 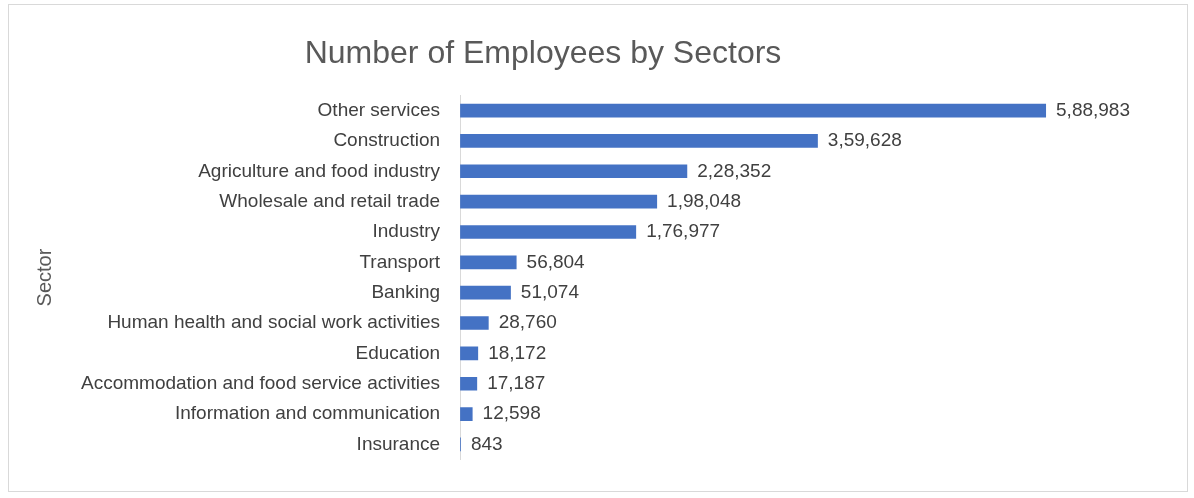 I want to click on data-label: 843, so click(x=486, y=443).